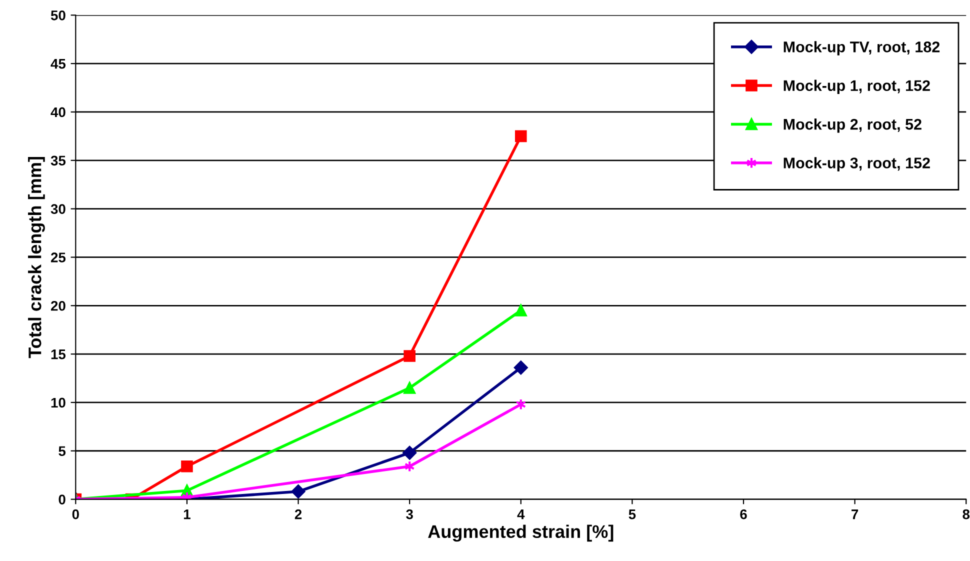  Describe the element at coordinates (75, 514) in the screenshot. I see `x-tick-label: 0` at that location.